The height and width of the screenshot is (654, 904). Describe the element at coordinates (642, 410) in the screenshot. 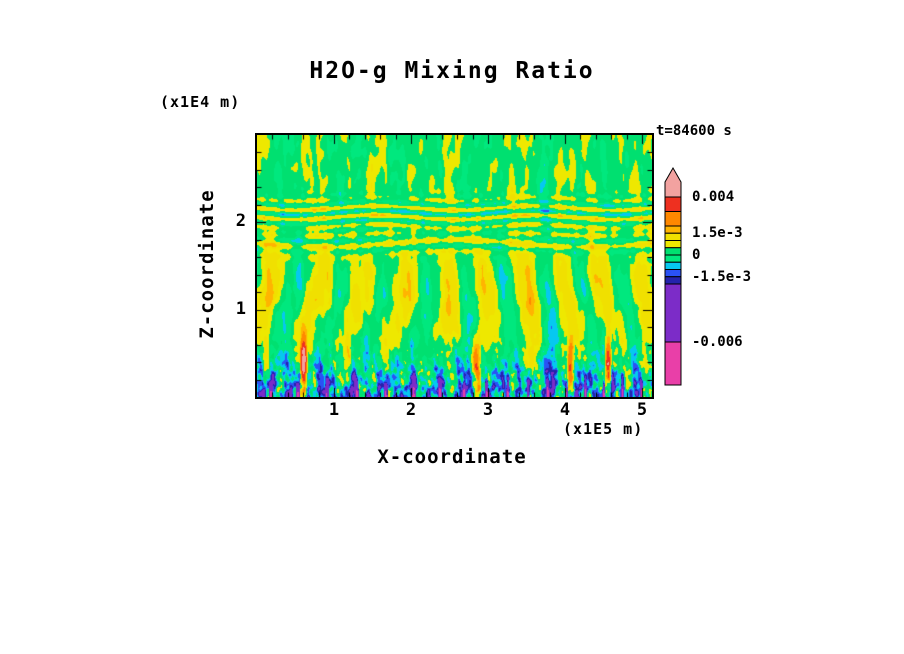

I see `x-tick-label: 5` at that location.